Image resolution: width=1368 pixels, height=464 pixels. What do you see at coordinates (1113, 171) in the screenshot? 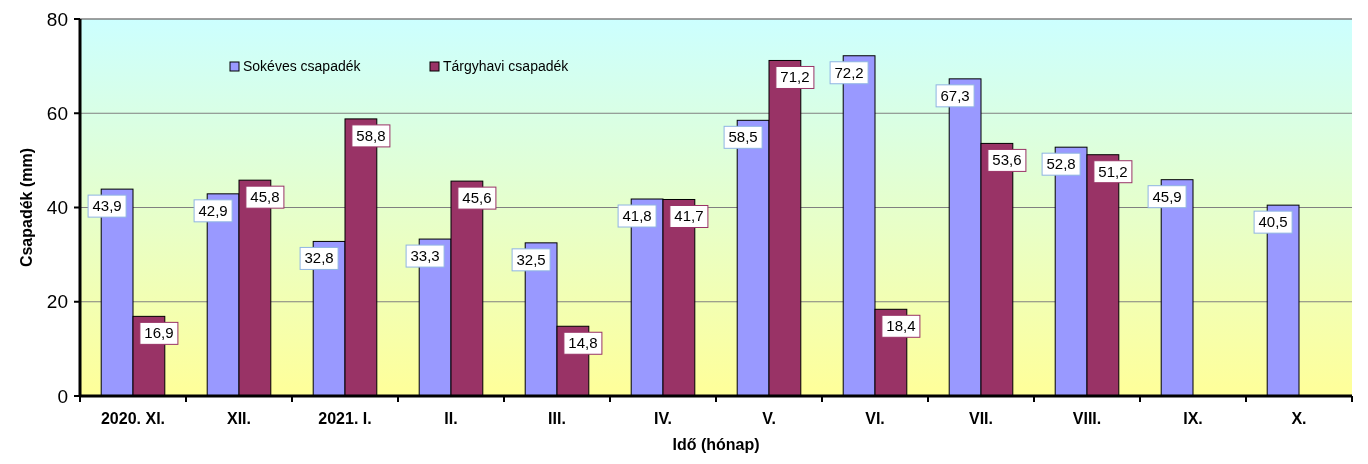
I see `data-label: 51,2` at bounding box center [1113, 171].